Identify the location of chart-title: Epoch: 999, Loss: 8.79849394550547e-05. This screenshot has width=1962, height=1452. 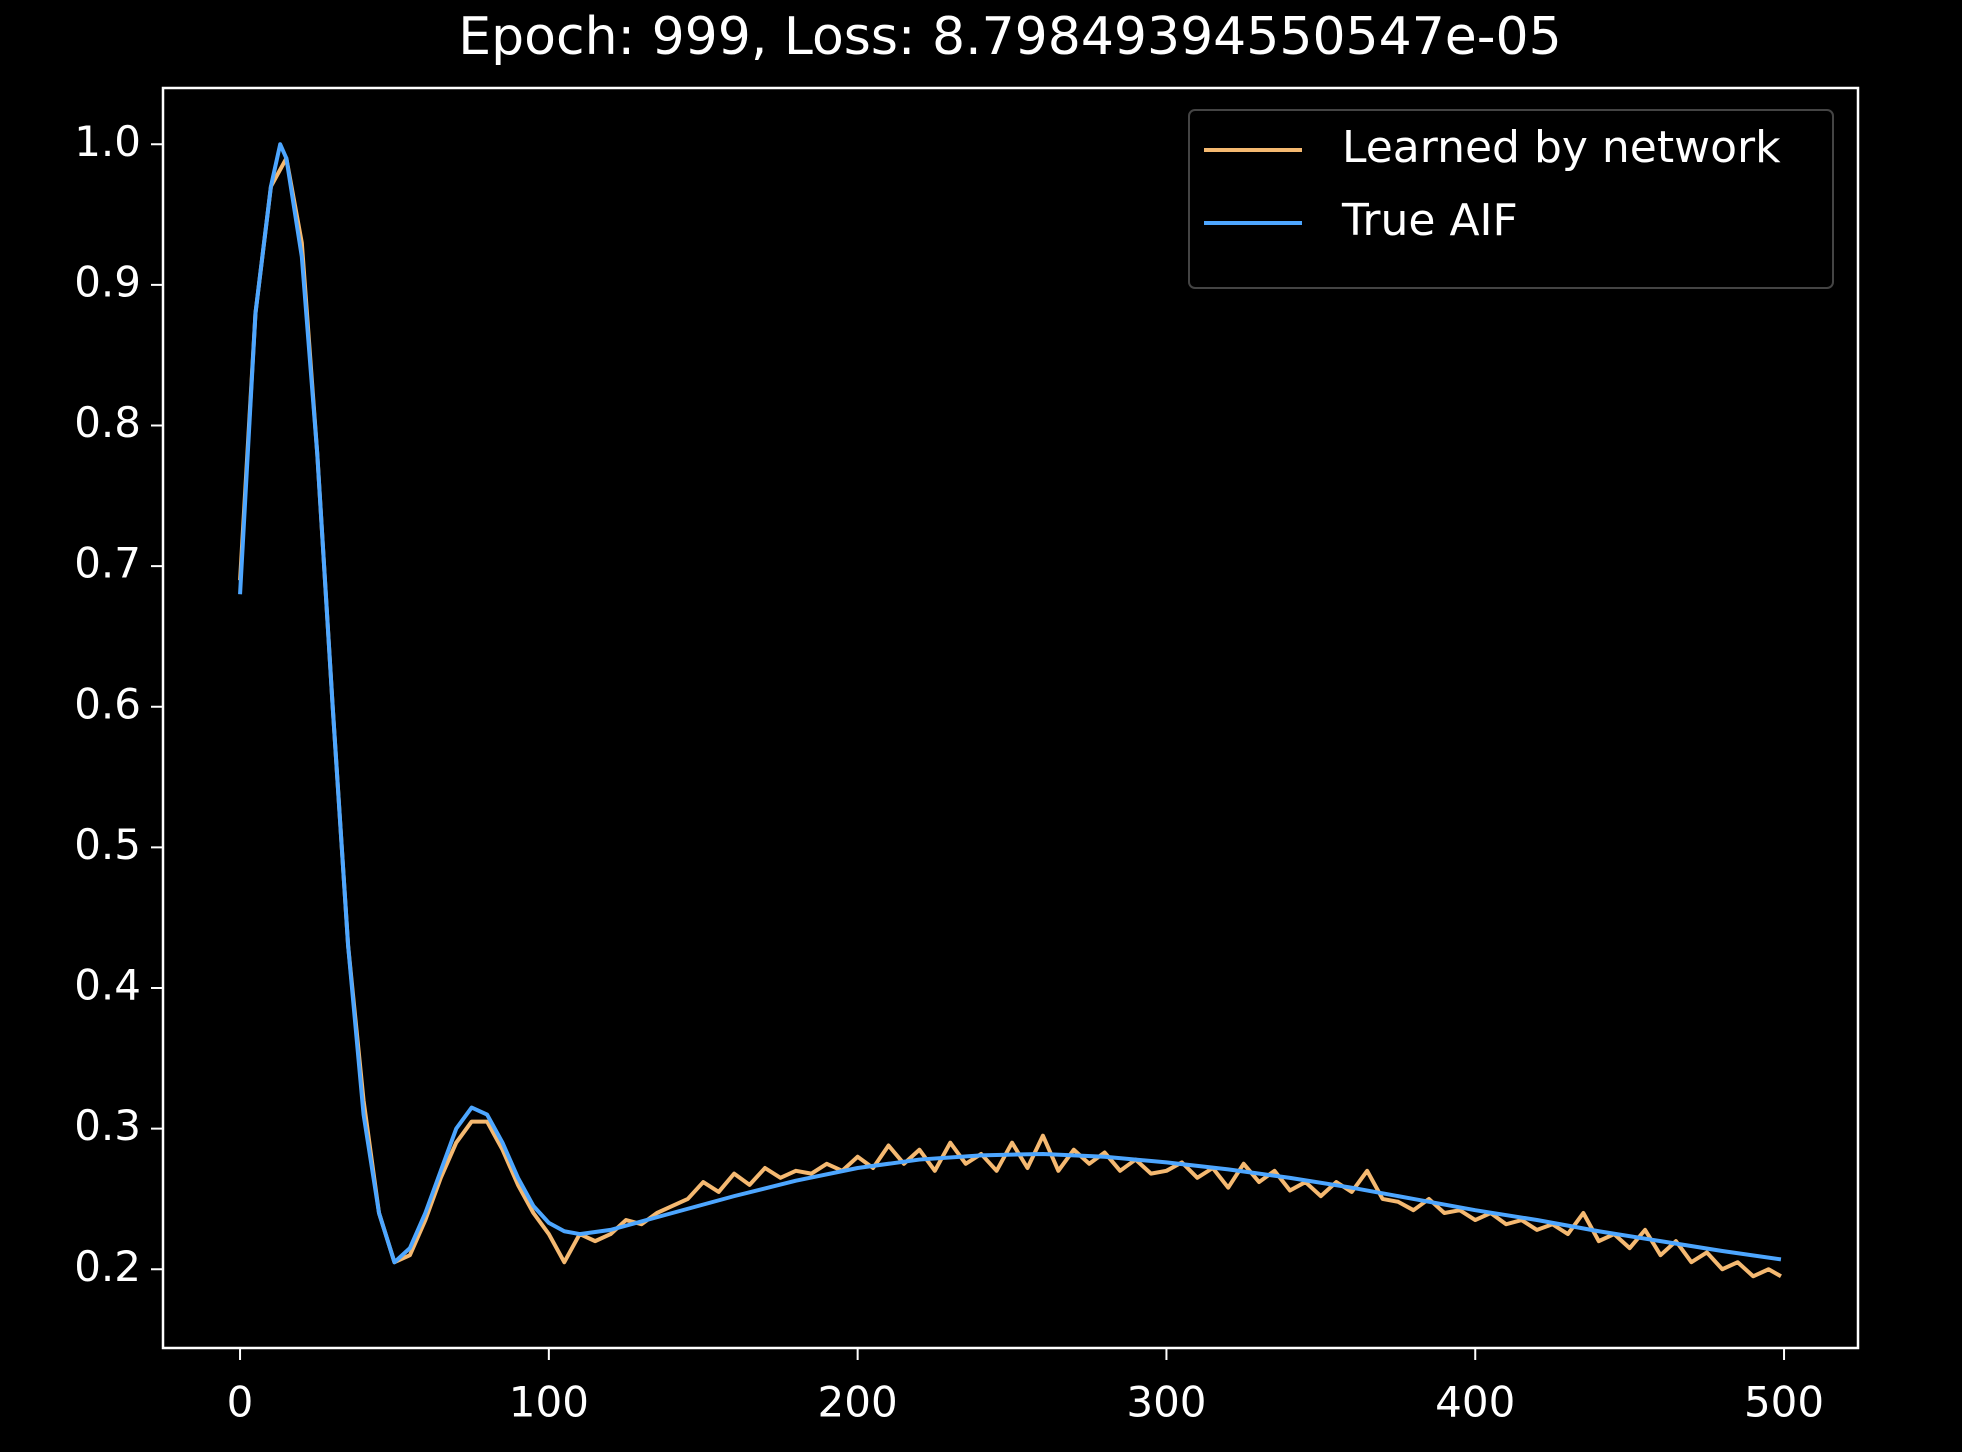
(1009, 37).